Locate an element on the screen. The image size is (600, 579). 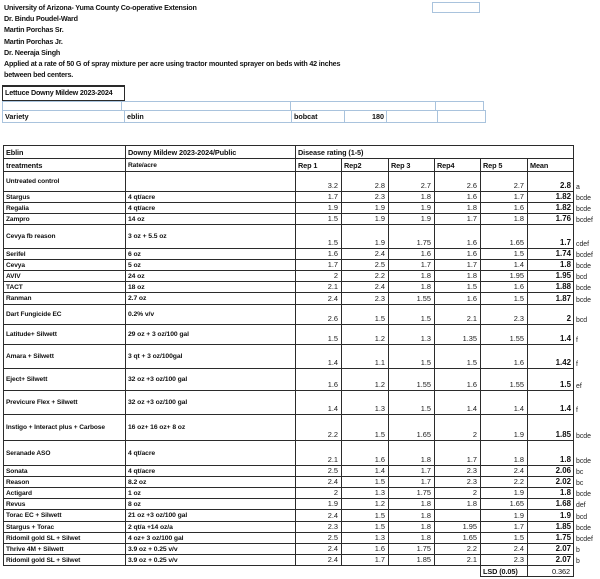
rep-value-cell: 1.55 is located at coordinates (411, 298).